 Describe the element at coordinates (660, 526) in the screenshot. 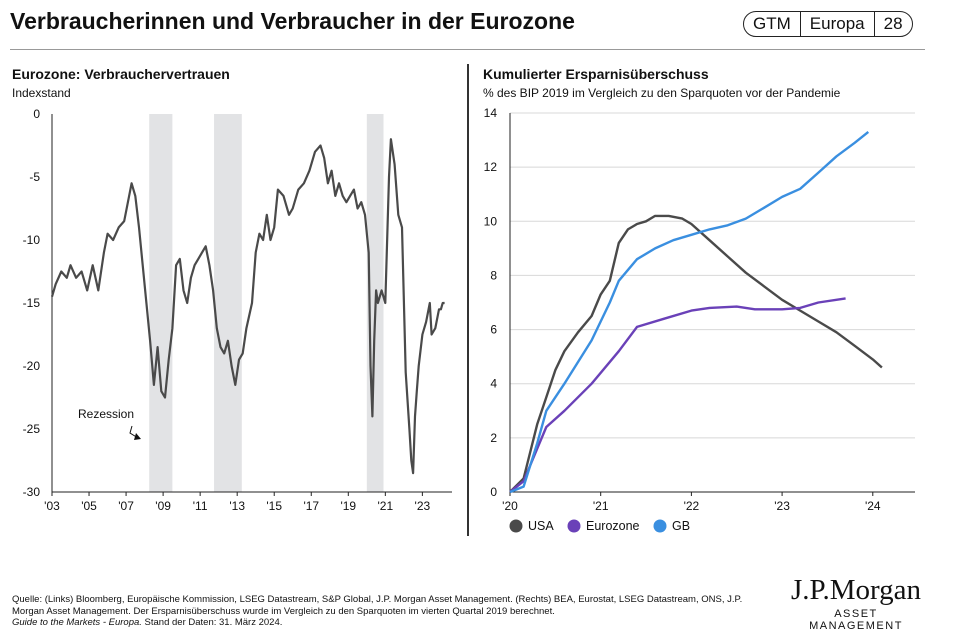

I see `legend-marker-gb` at that location.